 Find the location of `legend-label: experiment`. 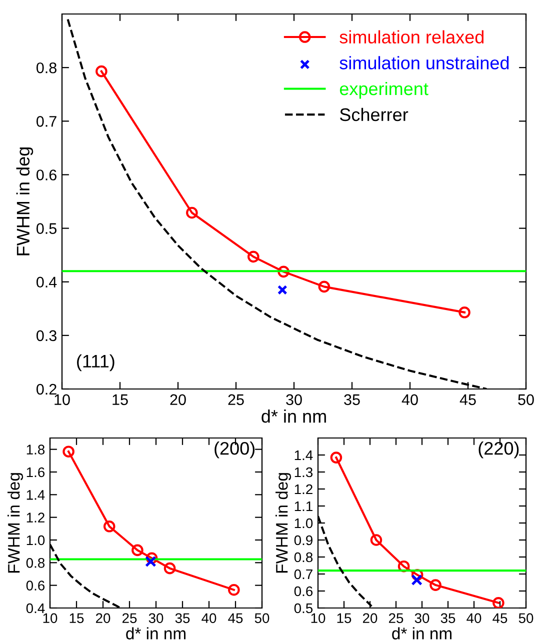

legend-label: experiment is located at coordinates (384, 90).